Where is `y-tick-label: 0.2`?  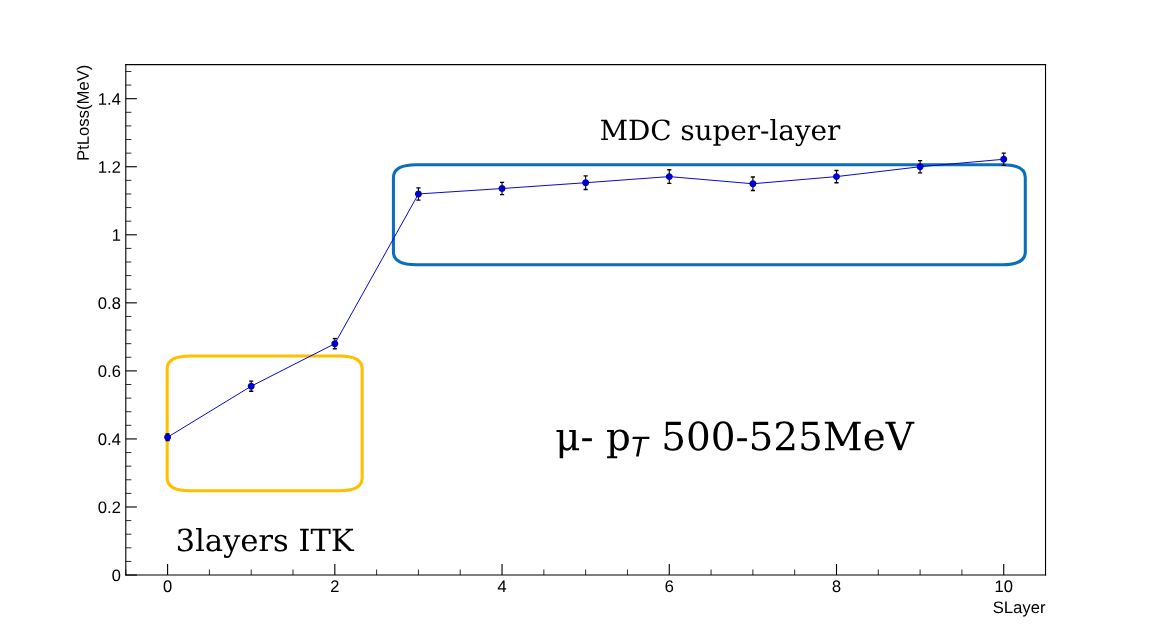
y-tick-label: 0.2 is located at coordinates (109, 507).